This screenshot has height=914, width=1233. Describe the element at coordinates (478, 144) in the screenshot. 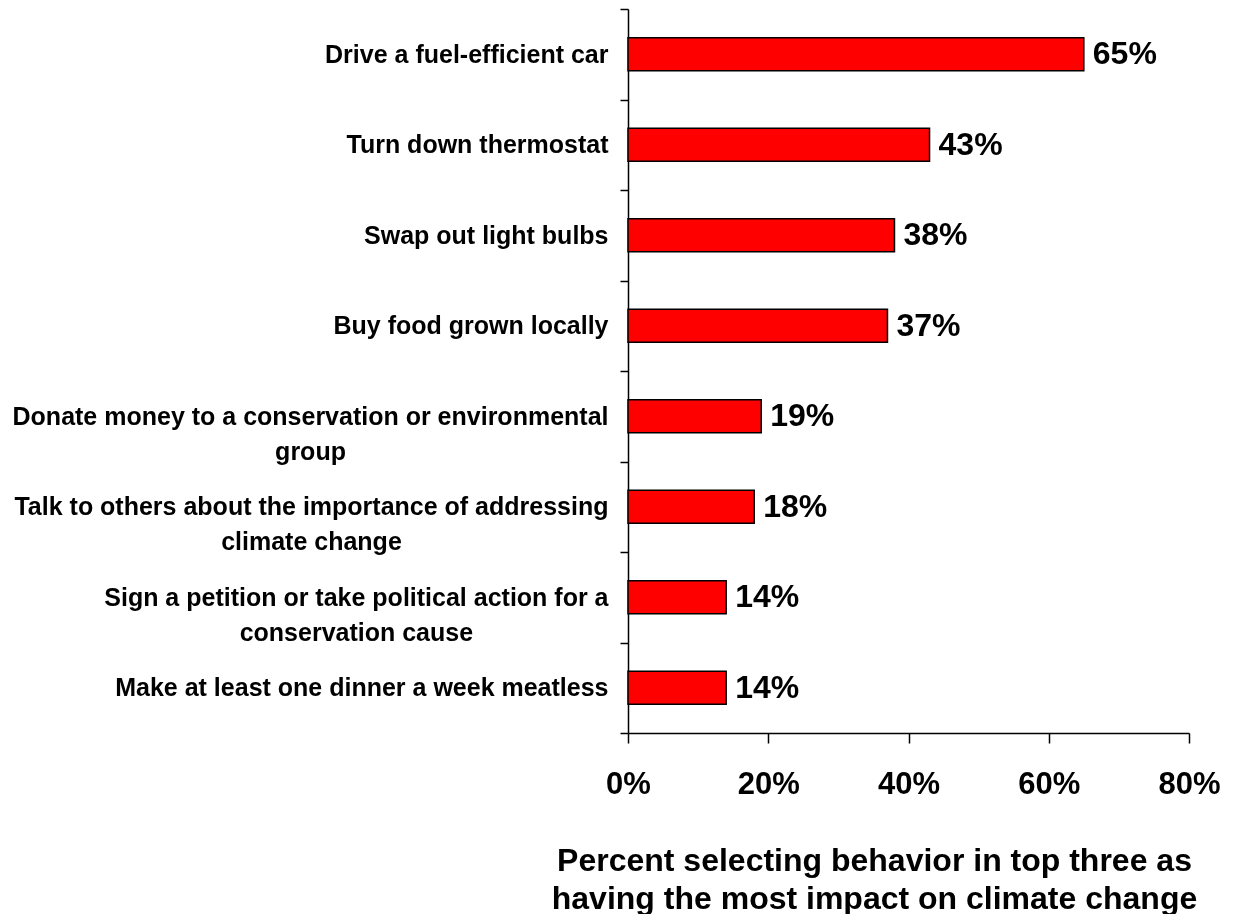

I see `y-tick-label: Turn down thermostat` at that location.